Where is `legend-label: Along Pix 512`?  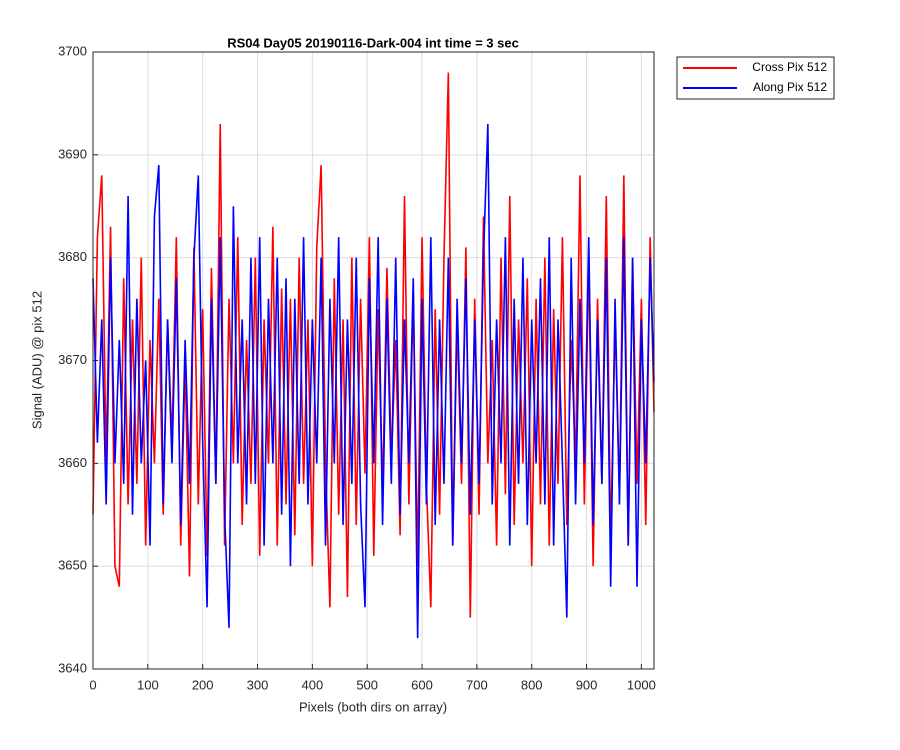 legend-label: Along Pix 512 is located at coordinates (790, 87).